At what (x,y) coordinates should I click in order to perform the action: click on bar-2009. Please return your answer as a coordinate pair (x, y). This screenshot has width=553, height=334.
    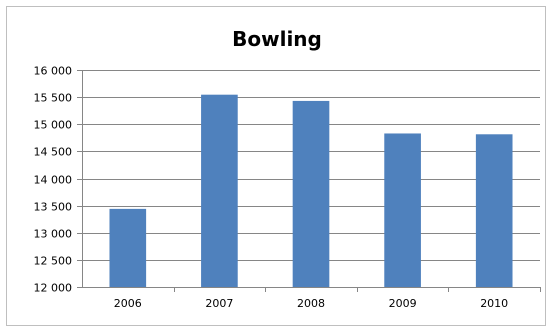
    Looking at the image, I should click on (402, 210).